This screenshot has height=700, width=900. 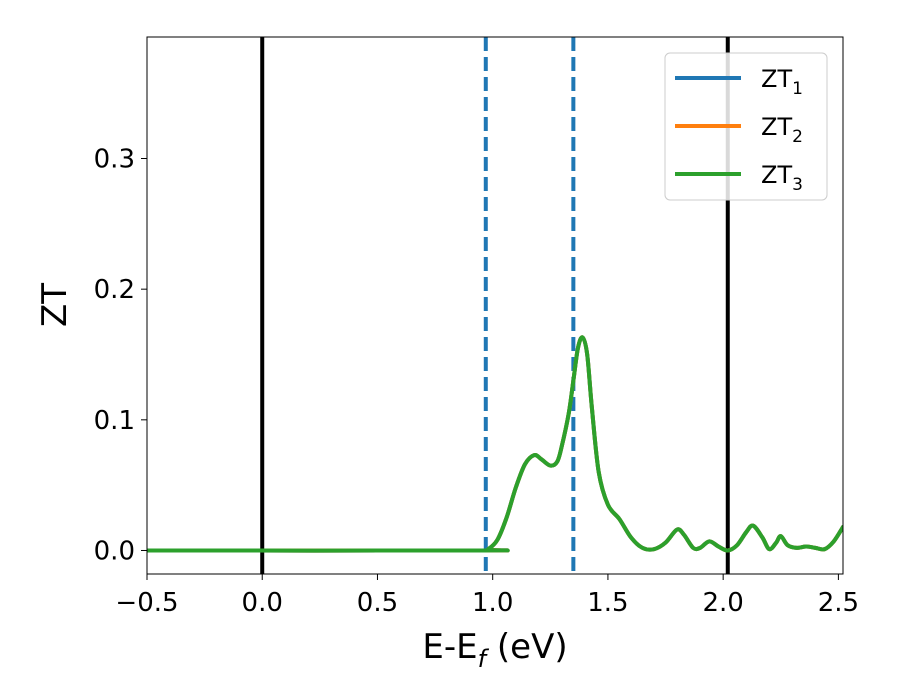 I want to click on x-tick-label: 0.0, so click(x=262, y=603).